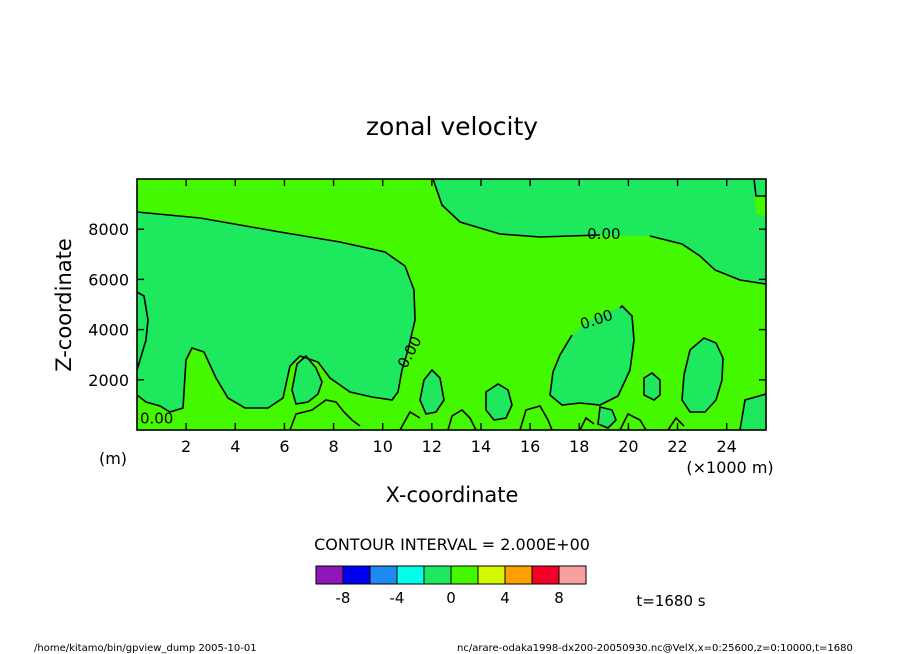 The width and height of the screenshot is (904, 654). I want to click on left-edge-contour, so click(142, 331).